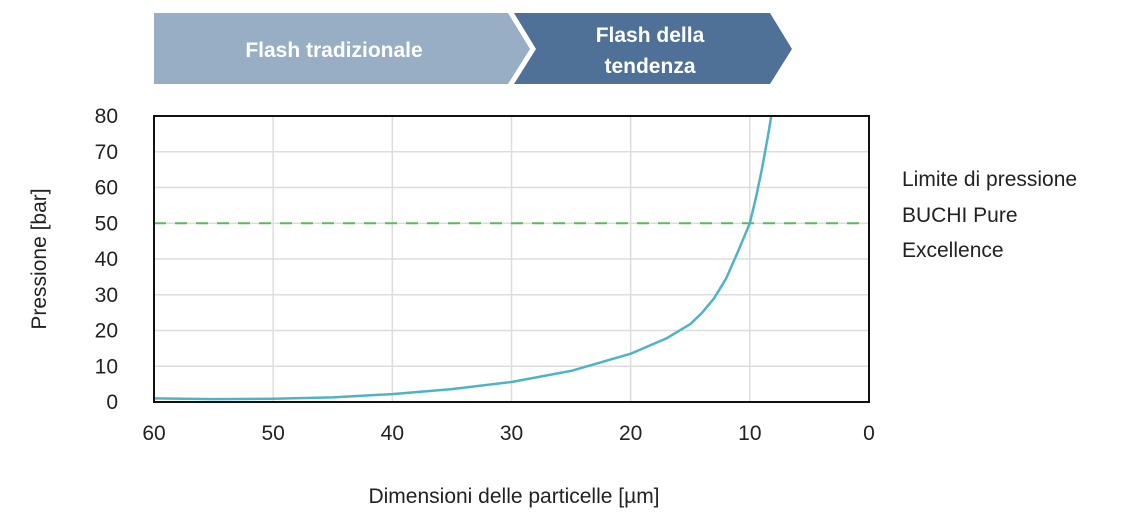 The image size is (1144, 518). I want to click on pressure-limit-note-line1: Limite di pressione, so click(990, 179).